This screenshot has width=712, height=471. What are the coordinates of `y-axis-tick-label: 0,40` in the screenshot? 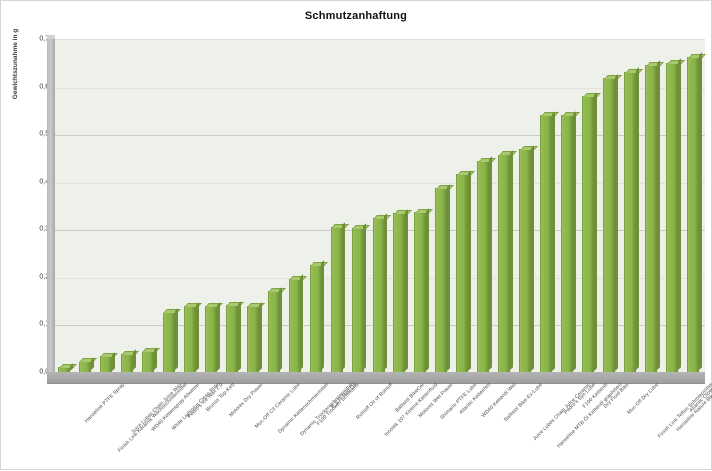 It's located at (39, 181).